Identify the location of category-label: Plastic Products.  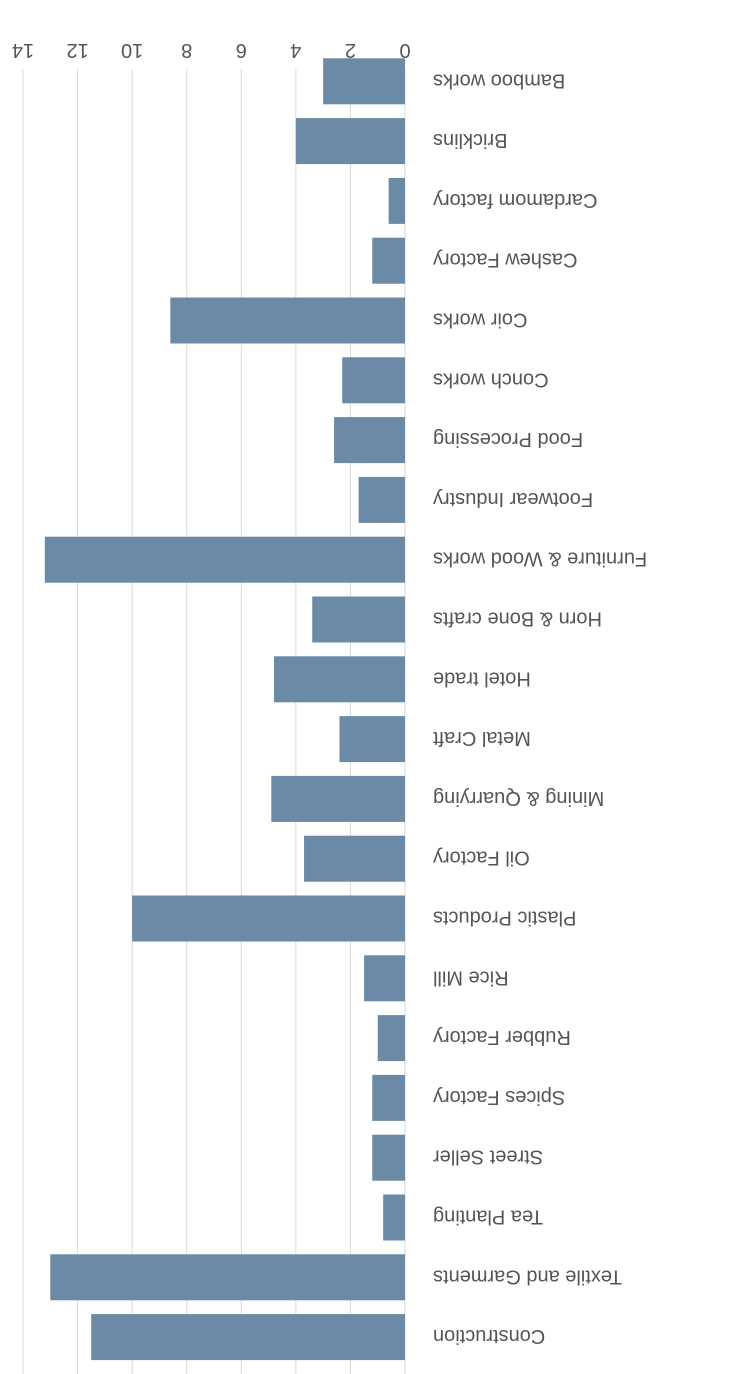
(504, 918).